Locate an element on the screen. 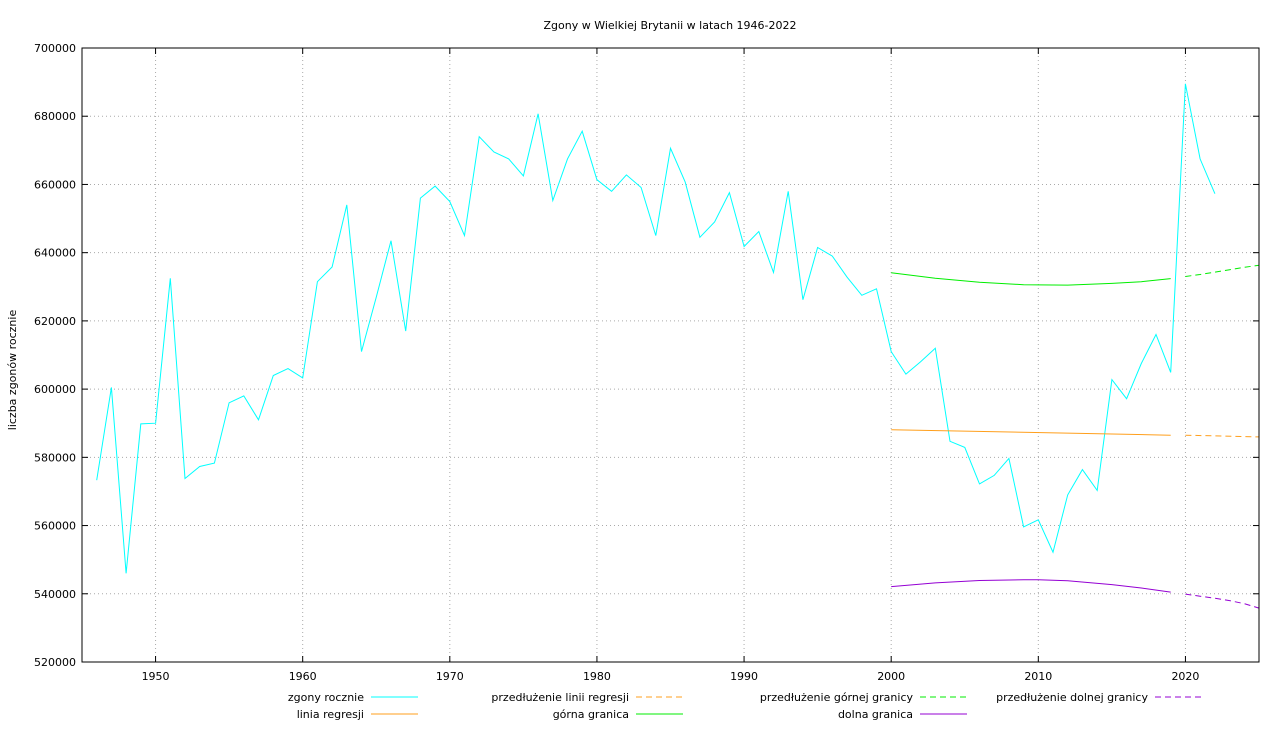 The width and height of the screenshot is (1280, 731). x-tick-label: 2000 is located at coordinates (891, 676).